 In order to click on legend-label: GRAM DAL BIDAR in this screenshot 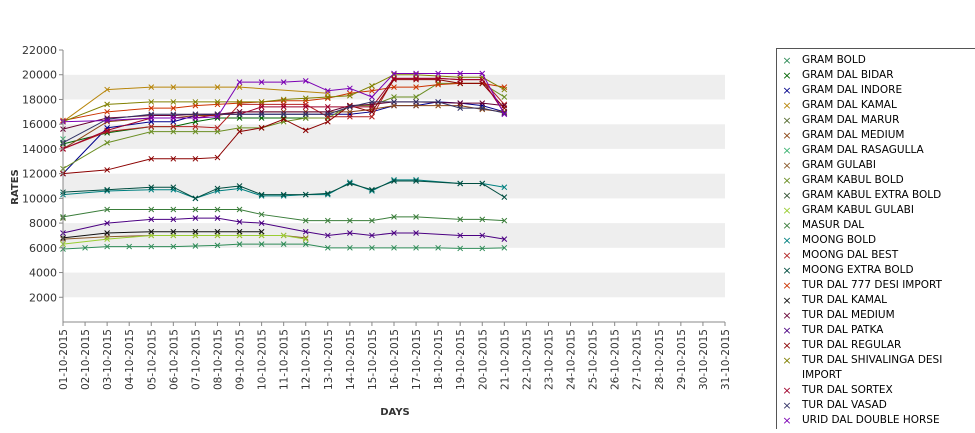, I will do `click(848, 75)`.